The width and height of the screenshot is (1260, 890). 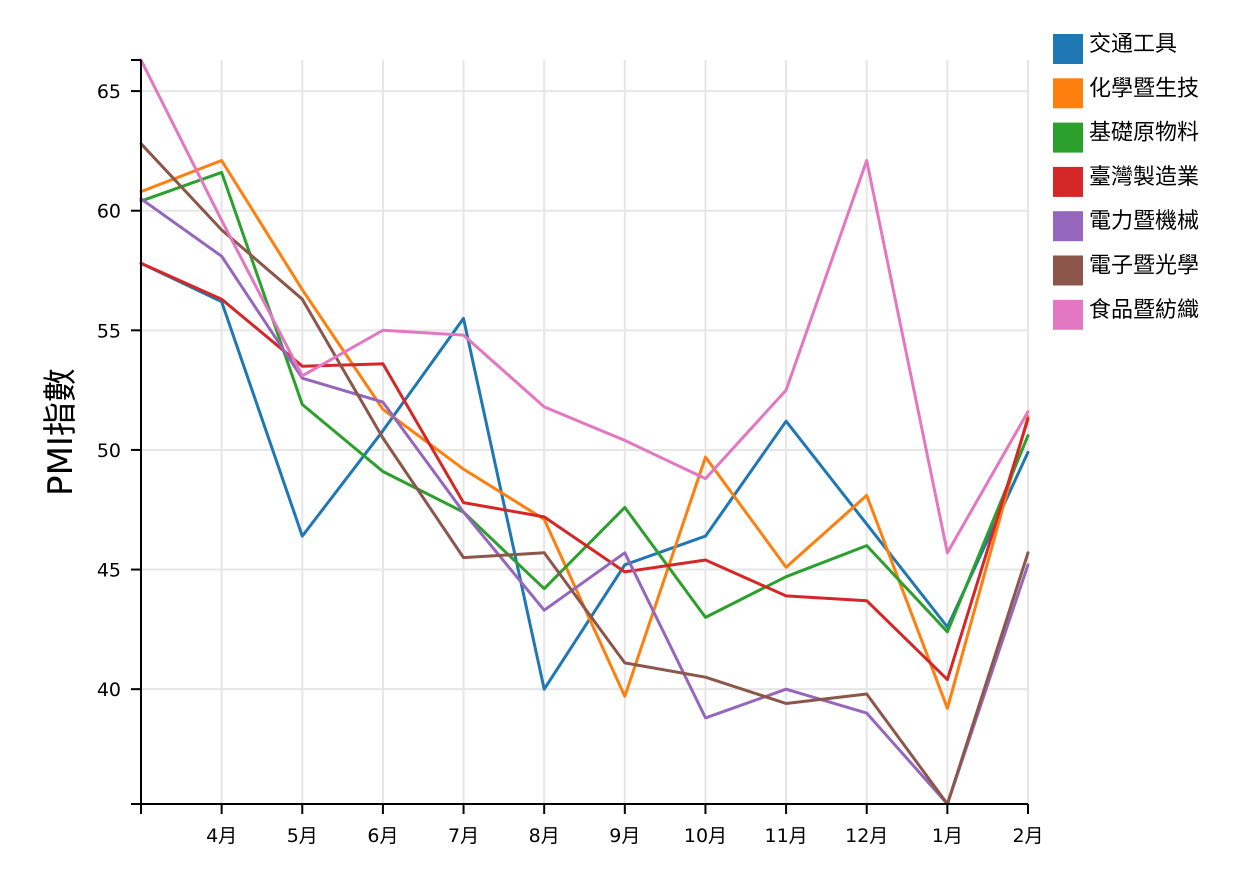 I want to click on legend-item: 臺灣製造業, so click(x=1126, y=181).